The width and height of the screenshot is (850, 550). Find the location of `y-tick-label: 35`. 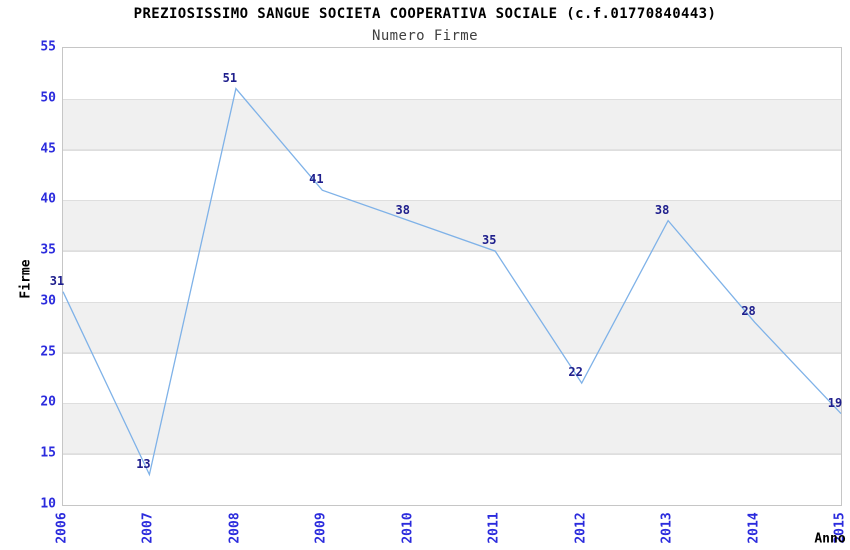

y-tick-label: 35 is located at coordinates (48, 250).